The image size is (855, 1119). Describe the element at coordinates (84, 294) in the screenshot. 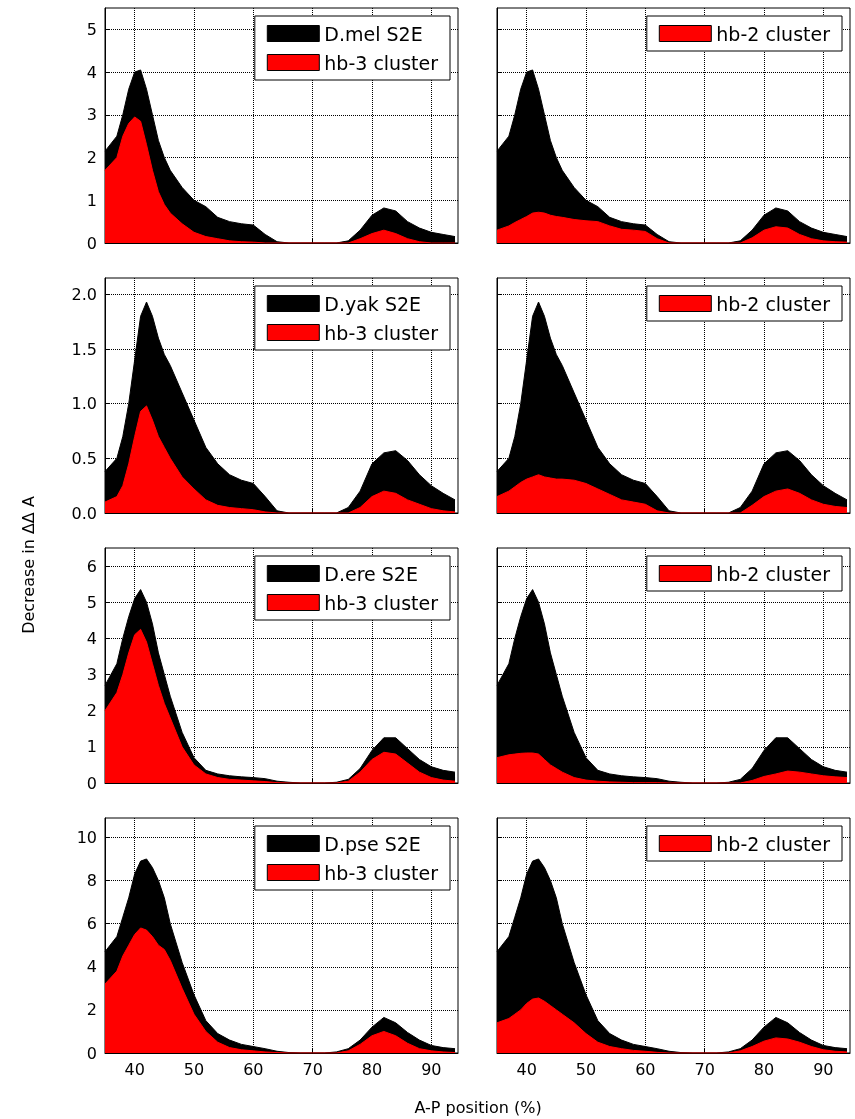

I see `y-tick-label: 2.0` at that location.